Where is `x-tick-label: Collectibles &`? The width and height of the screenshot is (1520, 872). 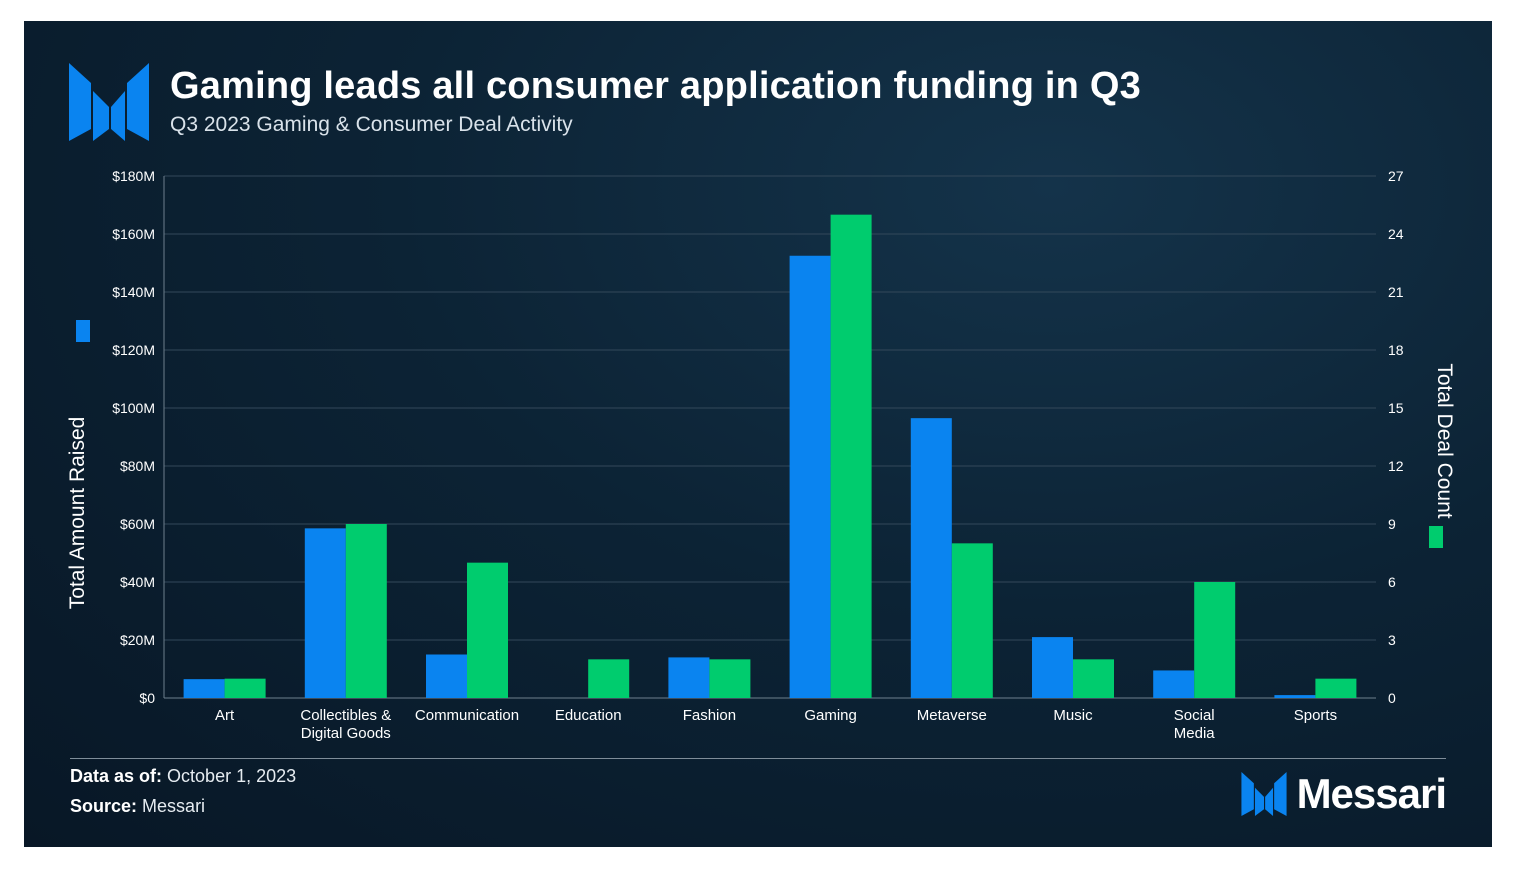
x-tick-label: Collectibles & is located at coordinates (345, 715).